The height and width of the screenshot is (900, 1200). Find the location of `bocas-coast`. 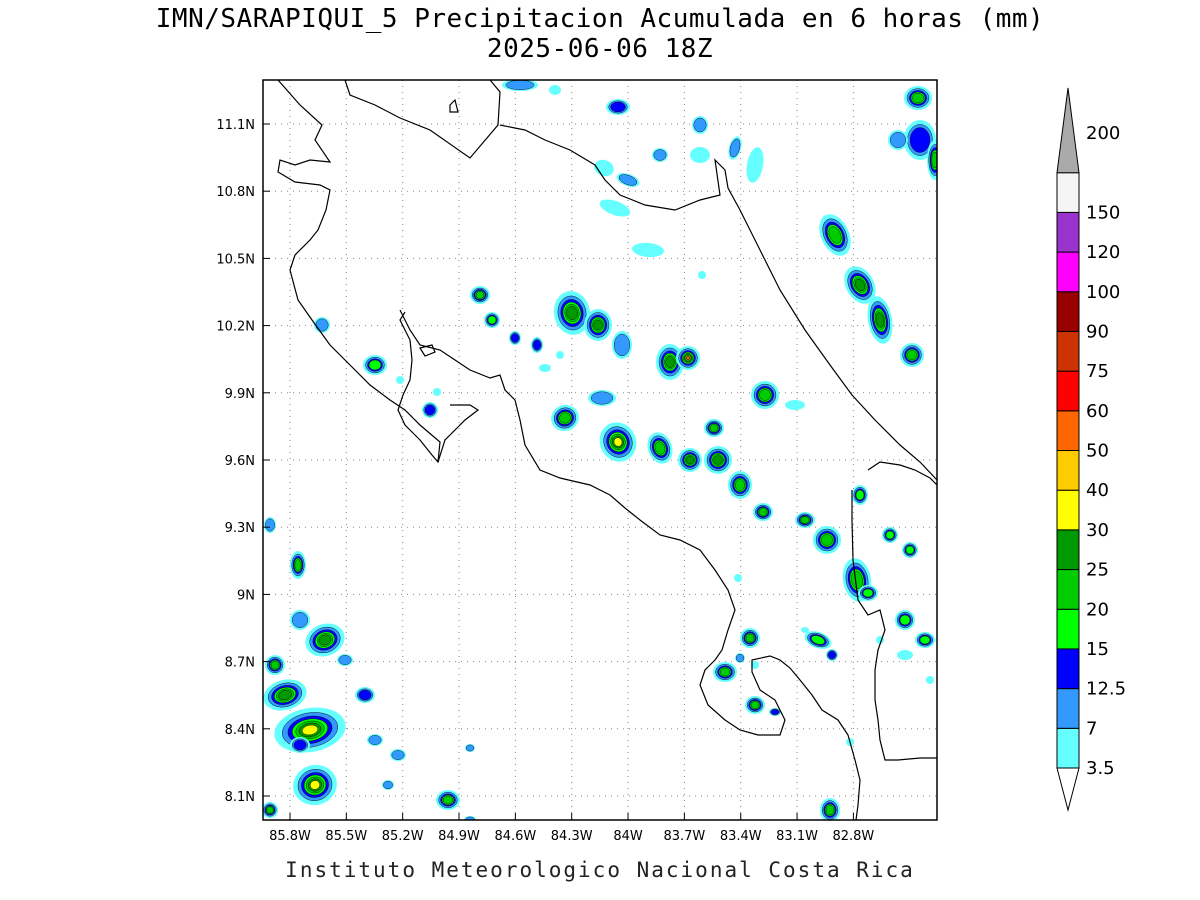

bocas-coast is located at coordinates (902, 473).